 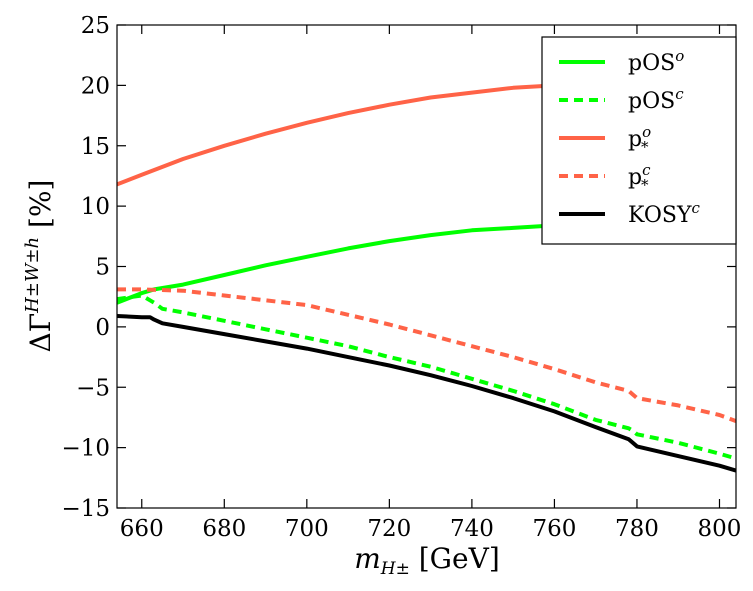 What do you see at coordinates (307, 529) in the screenshot?
I see `x-tick-label: 700` at bounding box center [307, 529].